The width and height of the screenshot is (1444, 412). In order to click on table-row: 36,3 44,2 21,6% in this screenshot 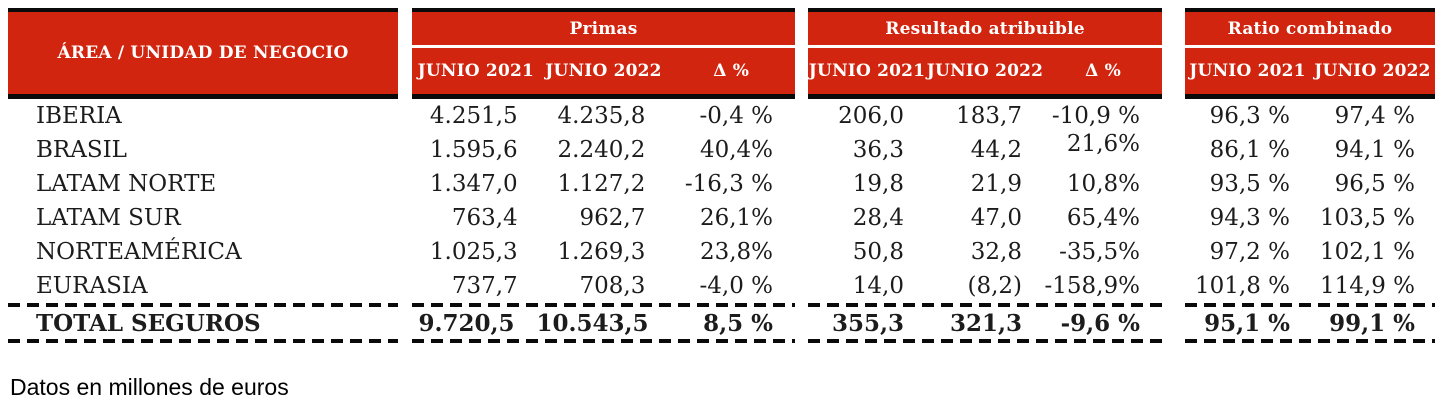, I will do `click(985, 149)`.